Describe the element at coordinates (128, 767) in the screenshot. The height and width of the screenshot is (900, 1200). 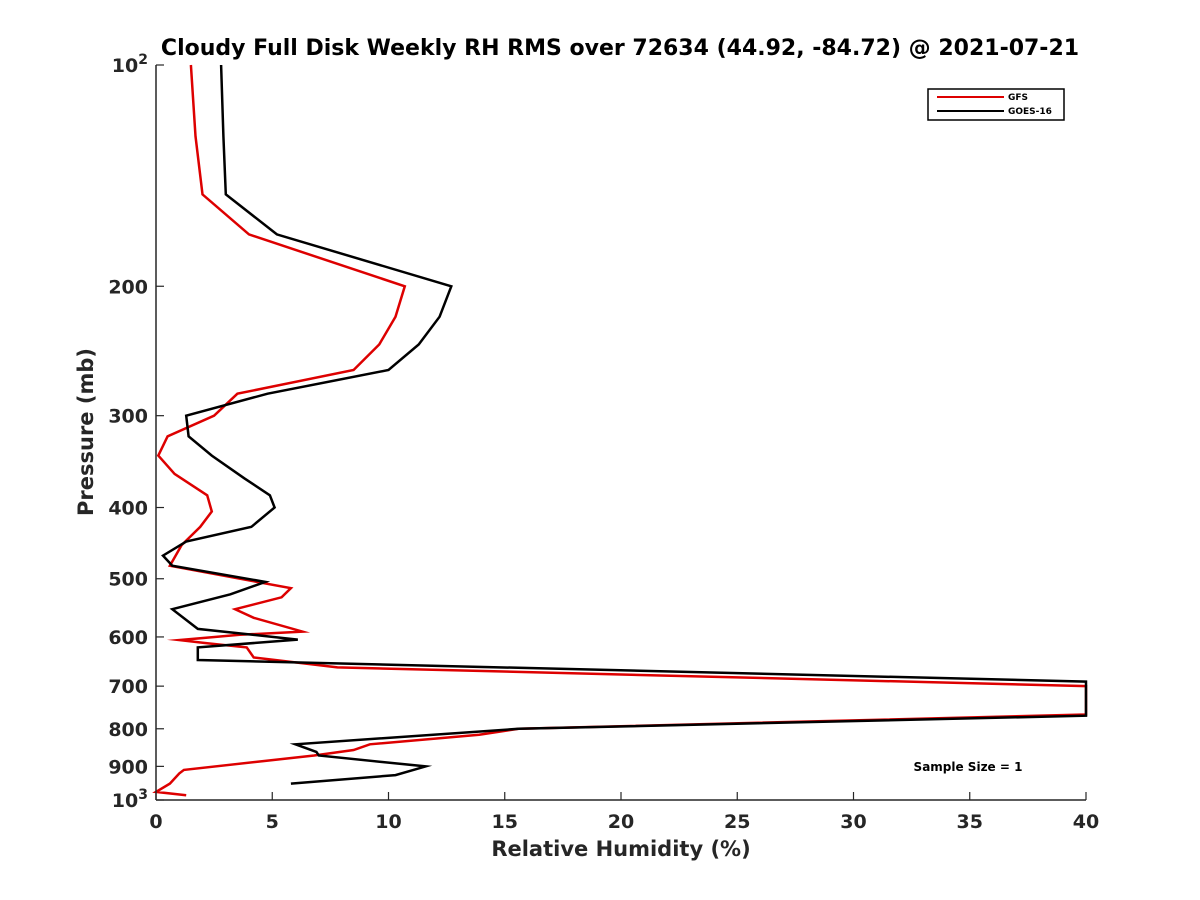
I see `y-tick-label: 900` at that location.